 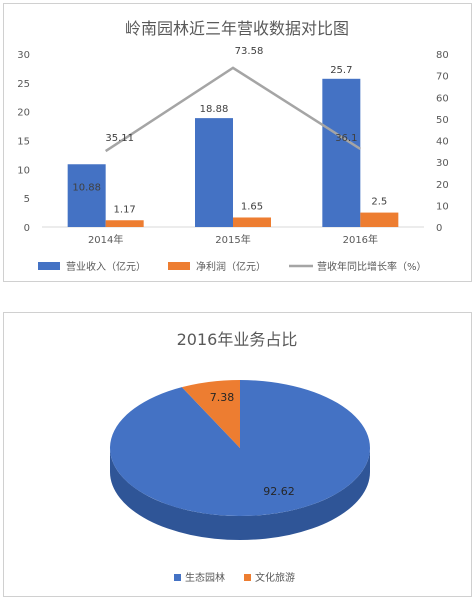 What do you see at coordinates (231, 266) in the screenshot?
I see `legend-label: 净利润（亿元）` at bounding box center [231, 266].